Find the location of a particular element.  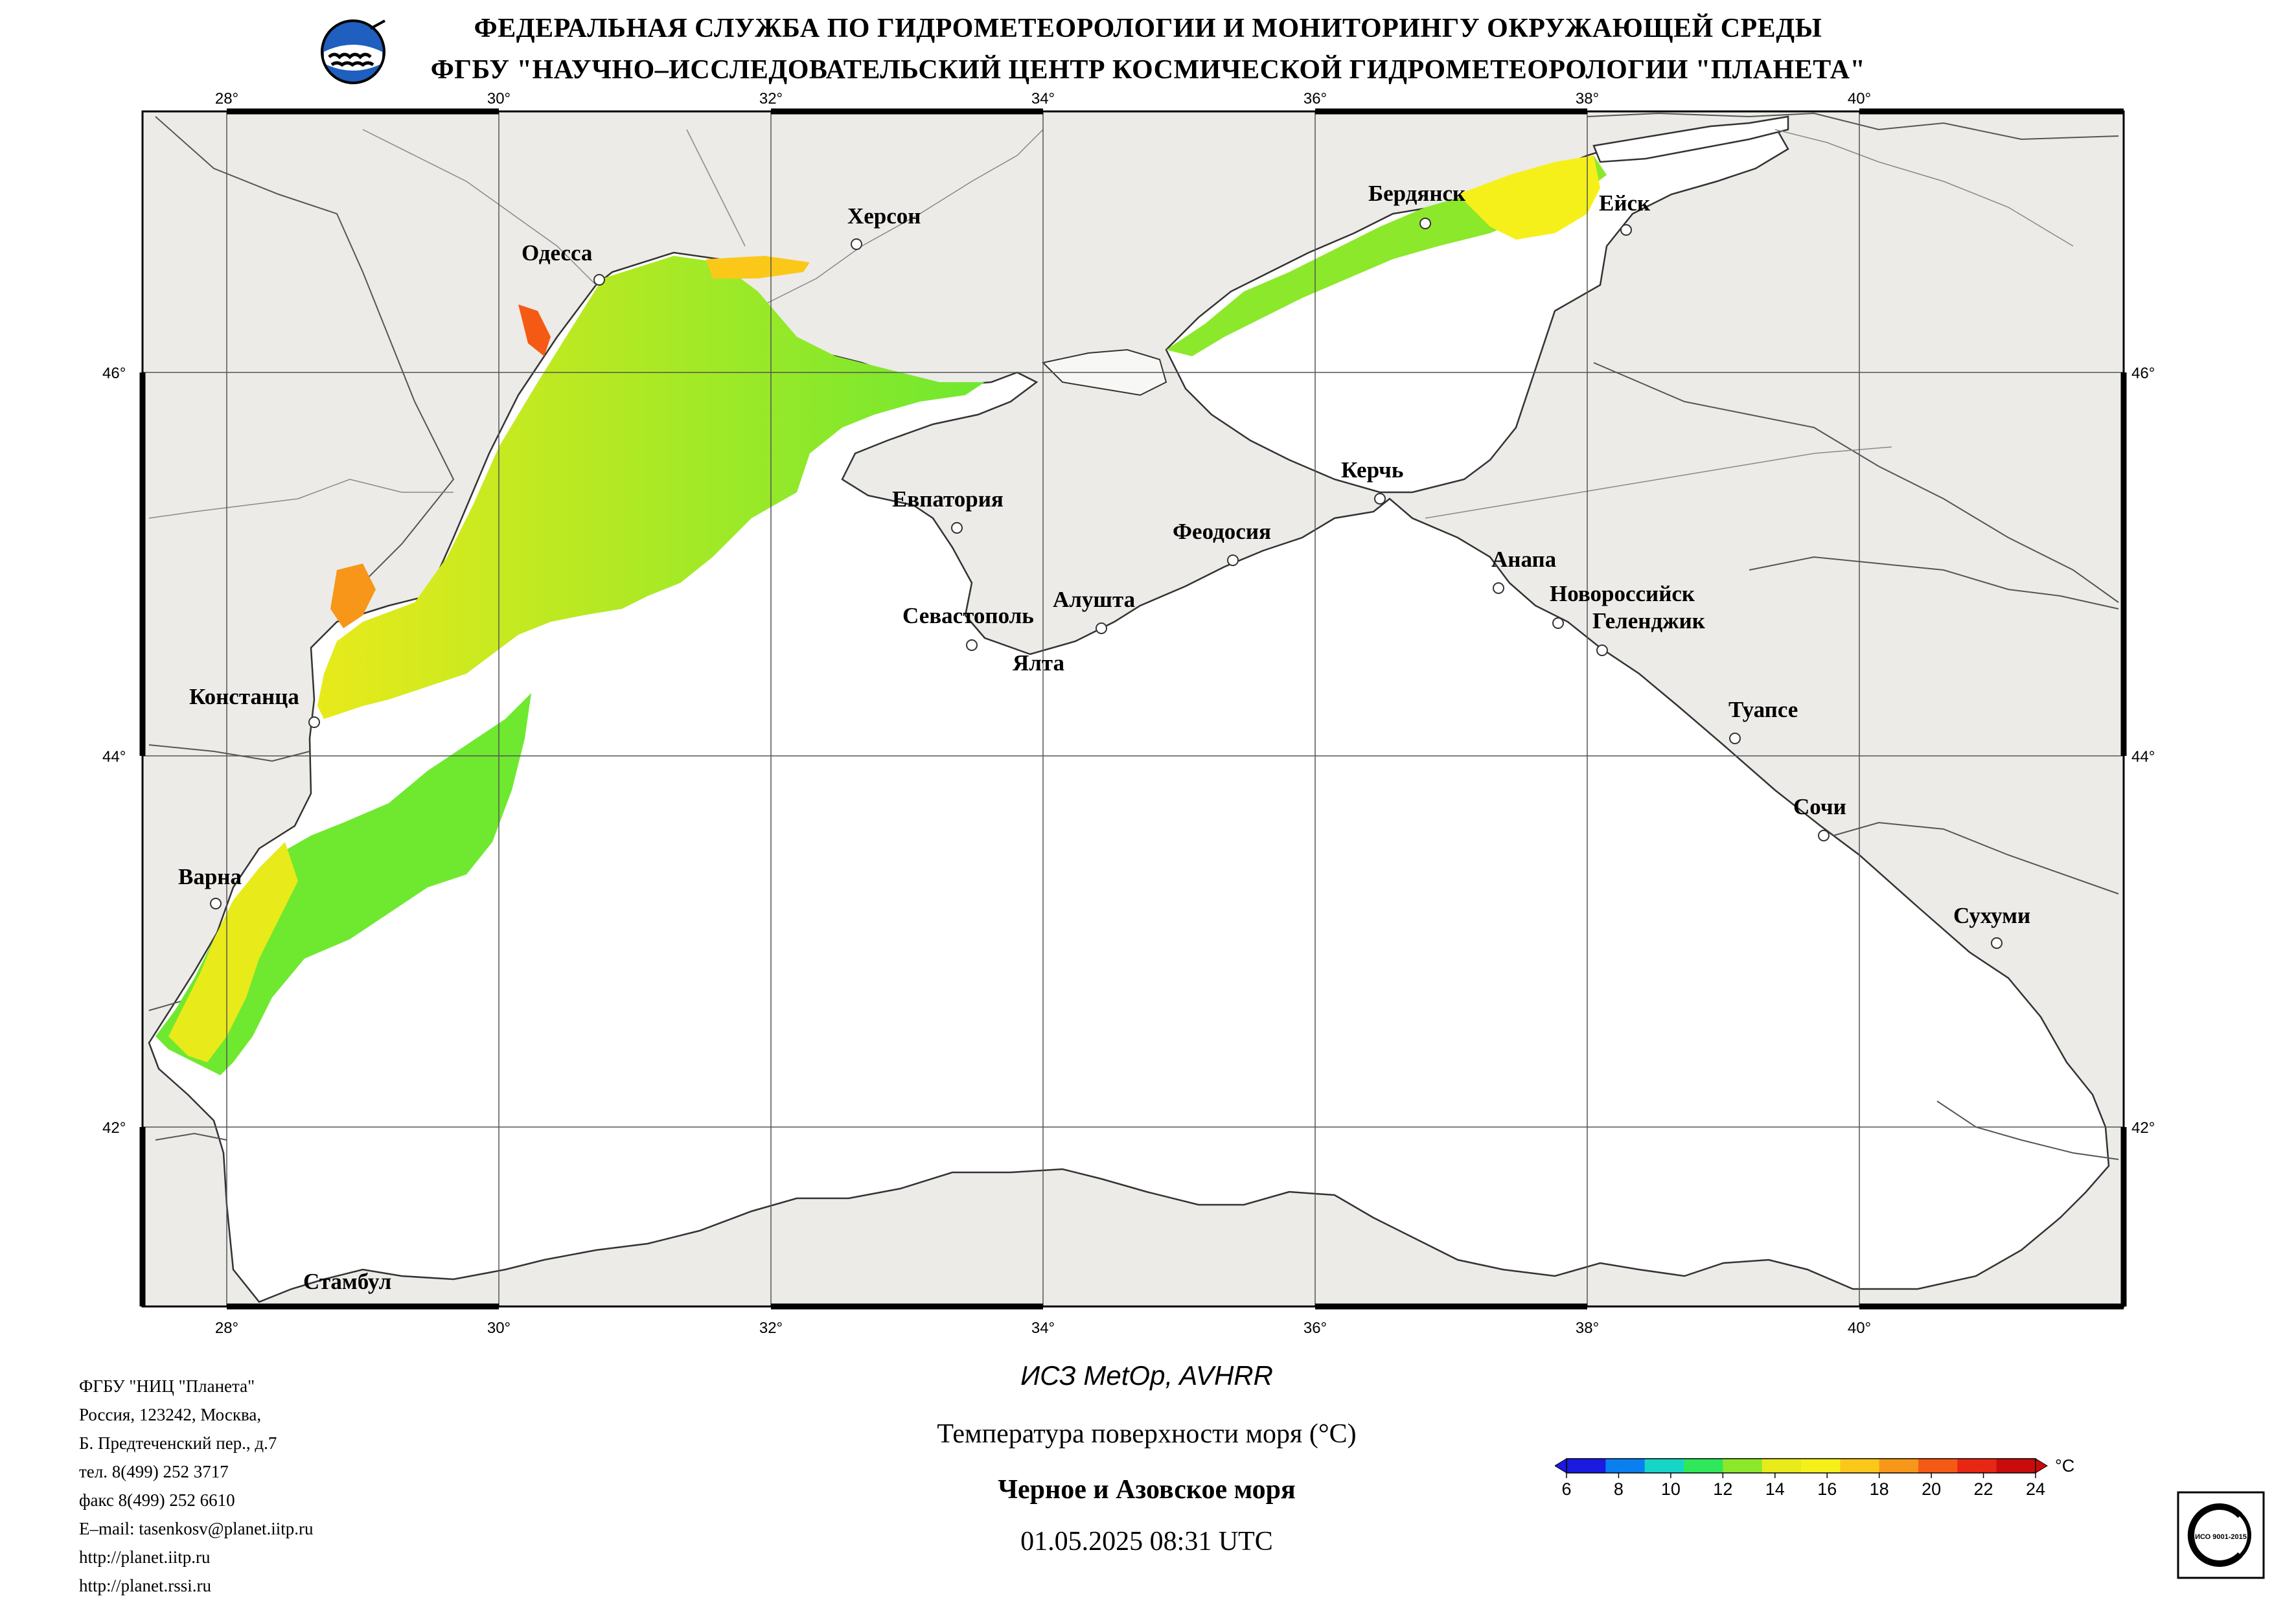

contact-line: факс 8(499) 252 6610 is located at coordinates (157, 1500).